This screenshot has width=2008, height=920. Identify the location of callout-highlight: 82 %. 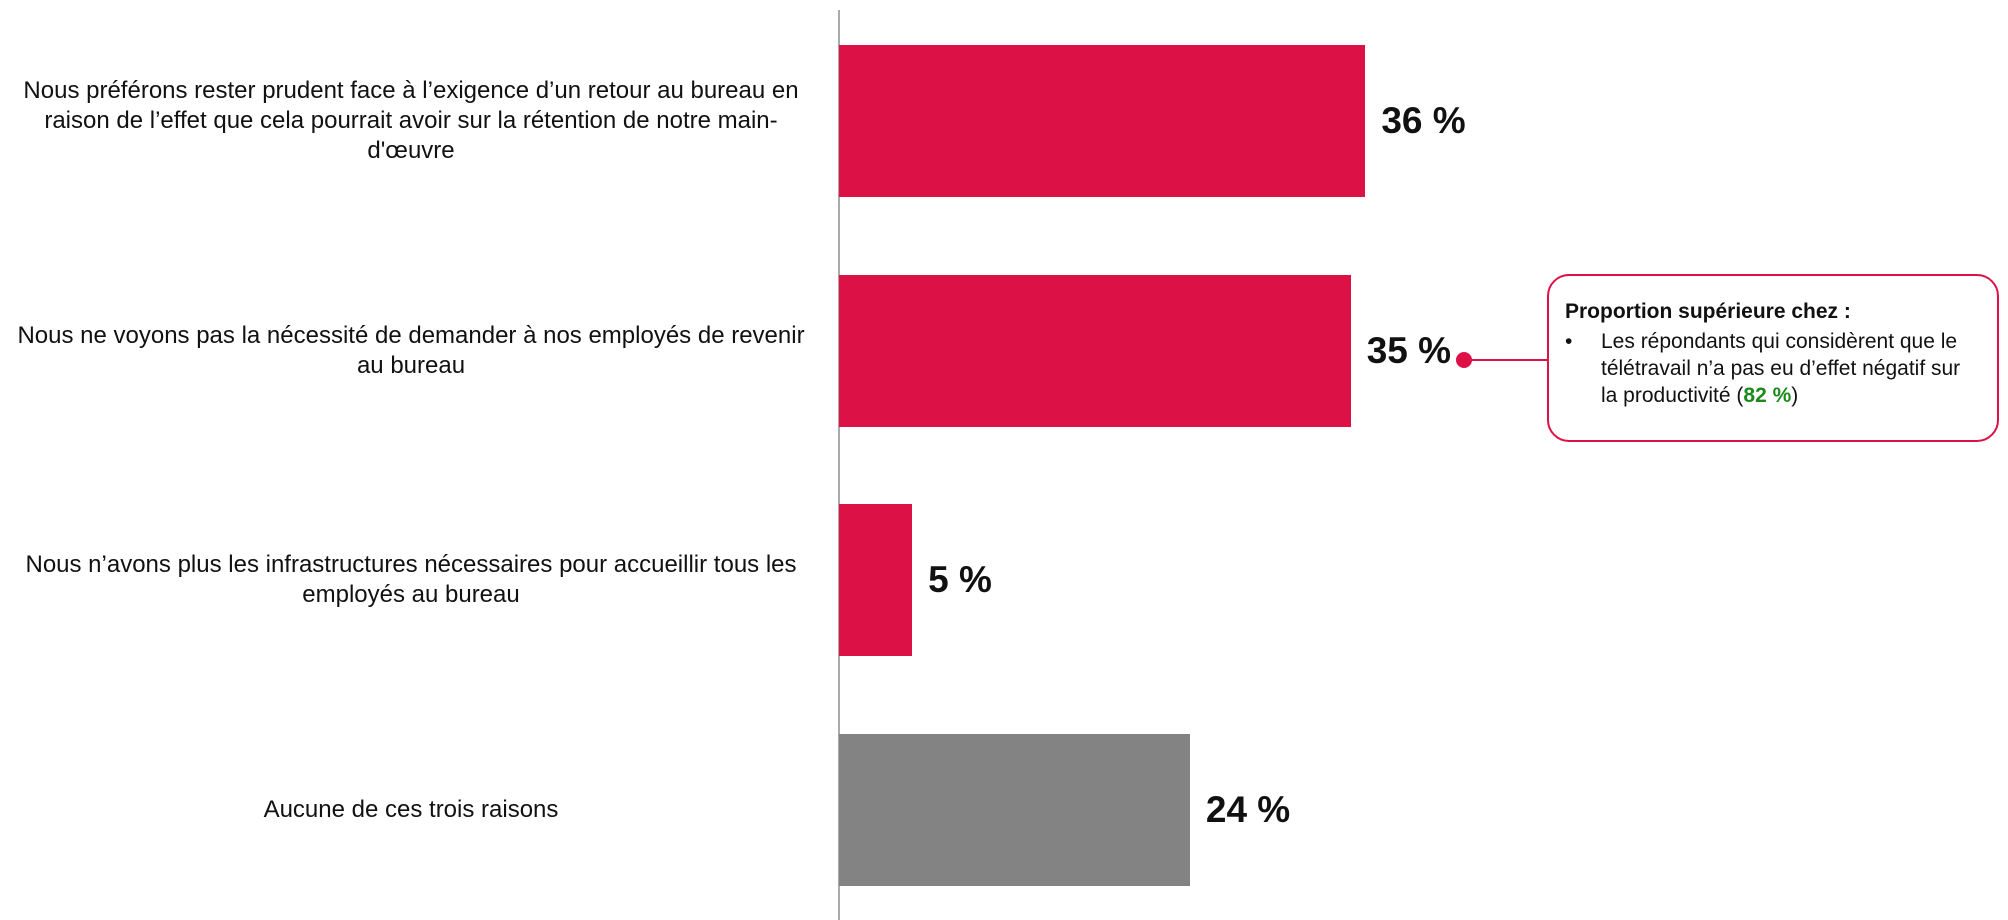
(1767, 395).